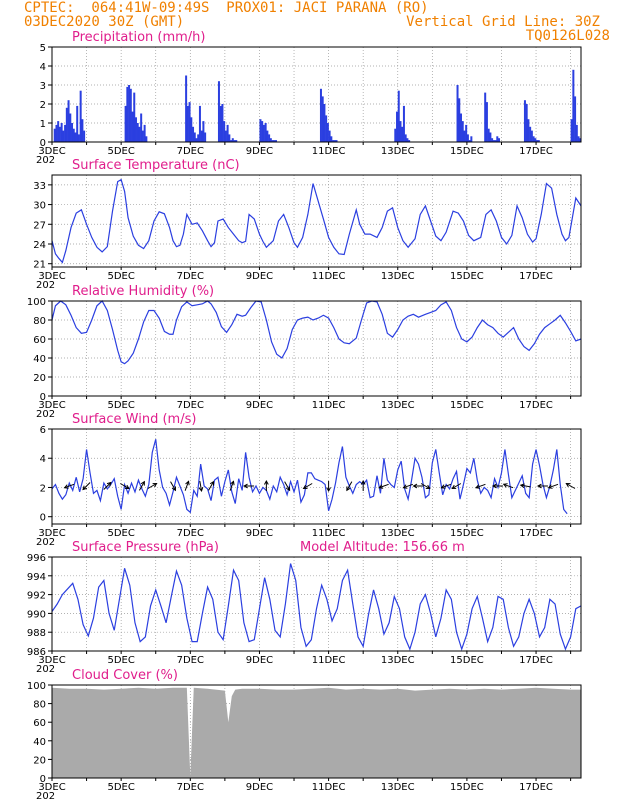 Image resolution: width=618 pixels, height=800 pixels. What do you see at coordinates (316, 332) in the screenshot?
I see `rh-line` at bounding box center [316, 332].